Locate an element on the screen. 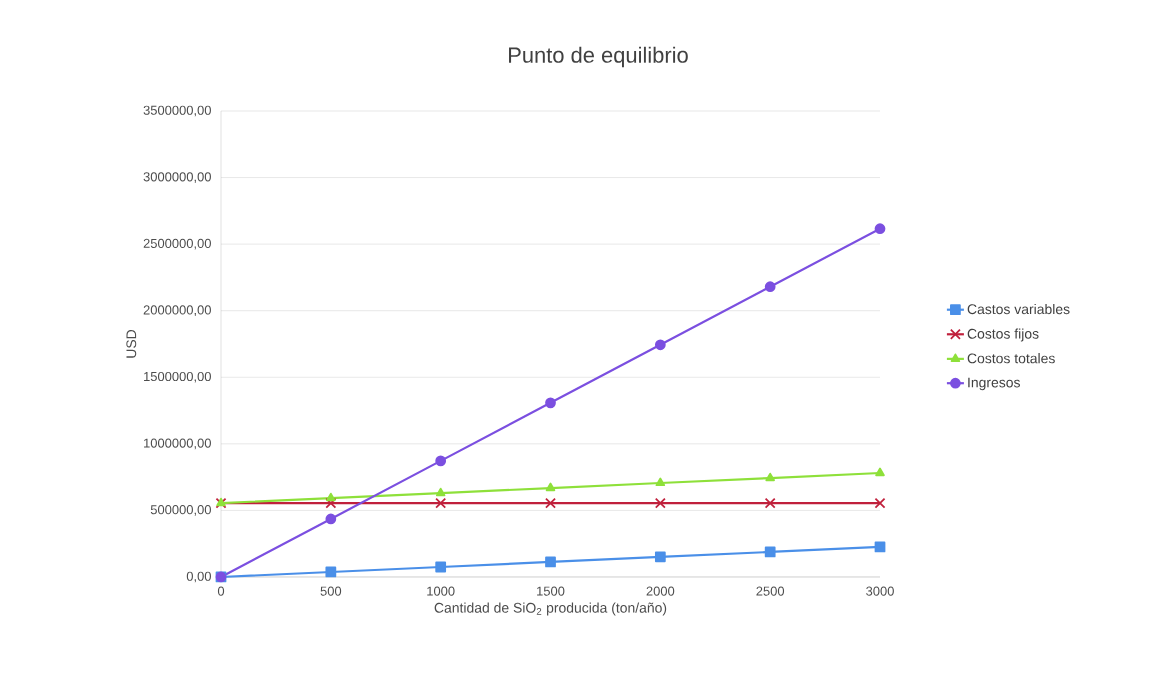 This screenshot has width=1172, height=689. legend-label: Costos totales is located at coordinates (1011, 358).